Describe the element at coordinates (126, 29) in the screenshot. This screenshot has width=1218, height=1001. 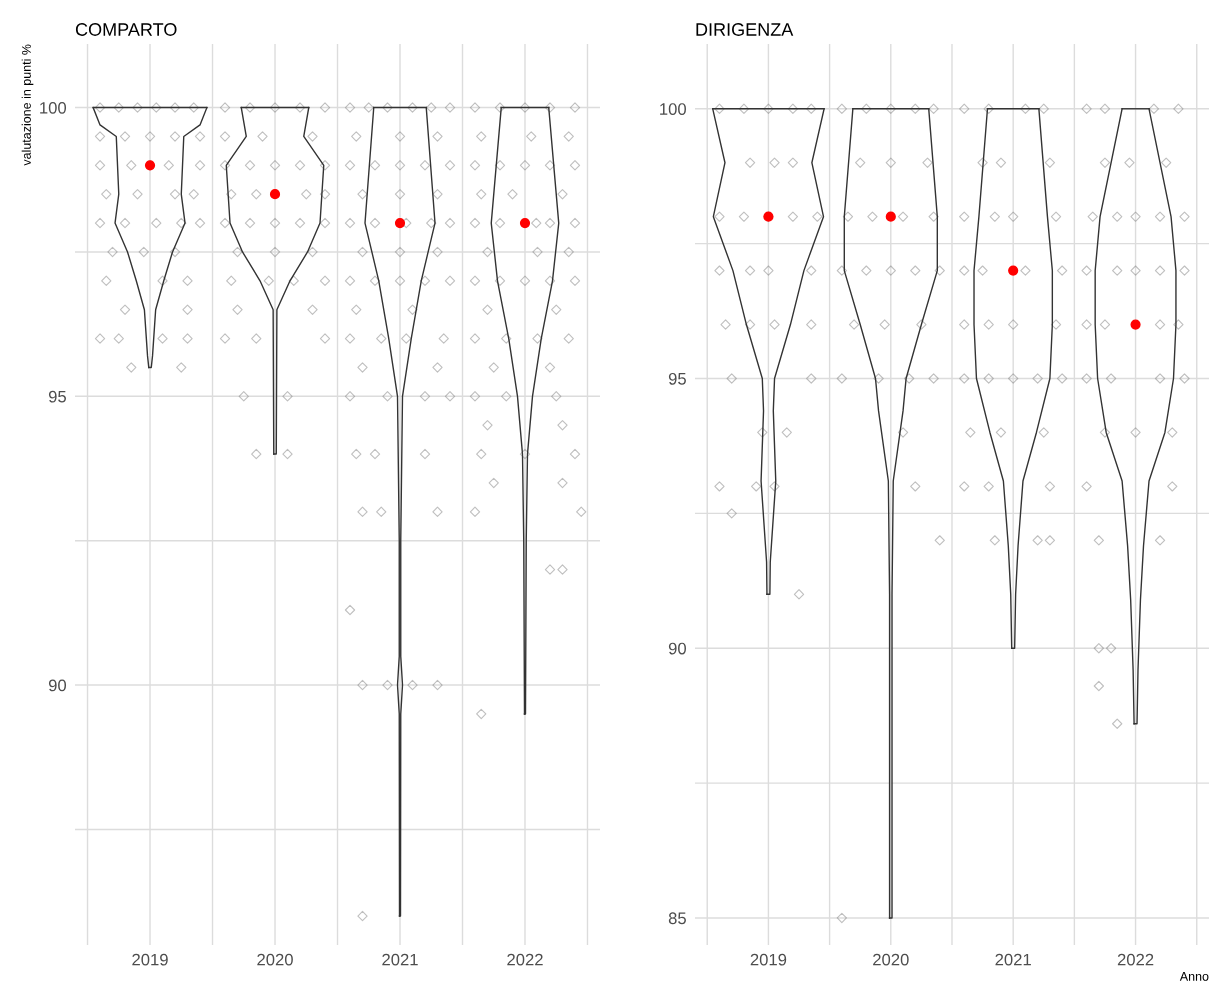
I see `chart-title: COMPARTO` at that location.